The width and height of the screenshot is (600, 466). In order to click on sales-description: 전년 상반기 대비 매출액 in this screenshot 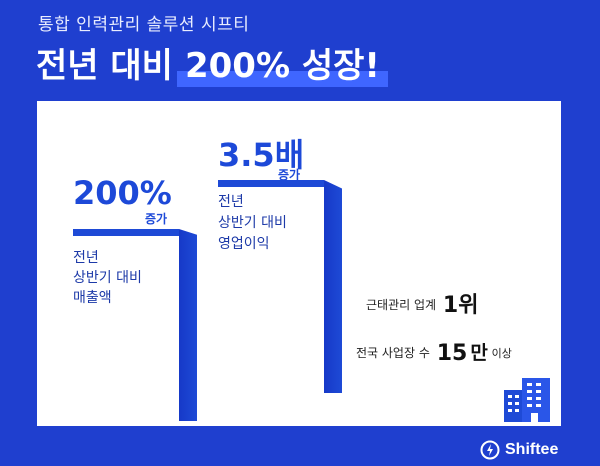, I will do `click(107, 278)`.